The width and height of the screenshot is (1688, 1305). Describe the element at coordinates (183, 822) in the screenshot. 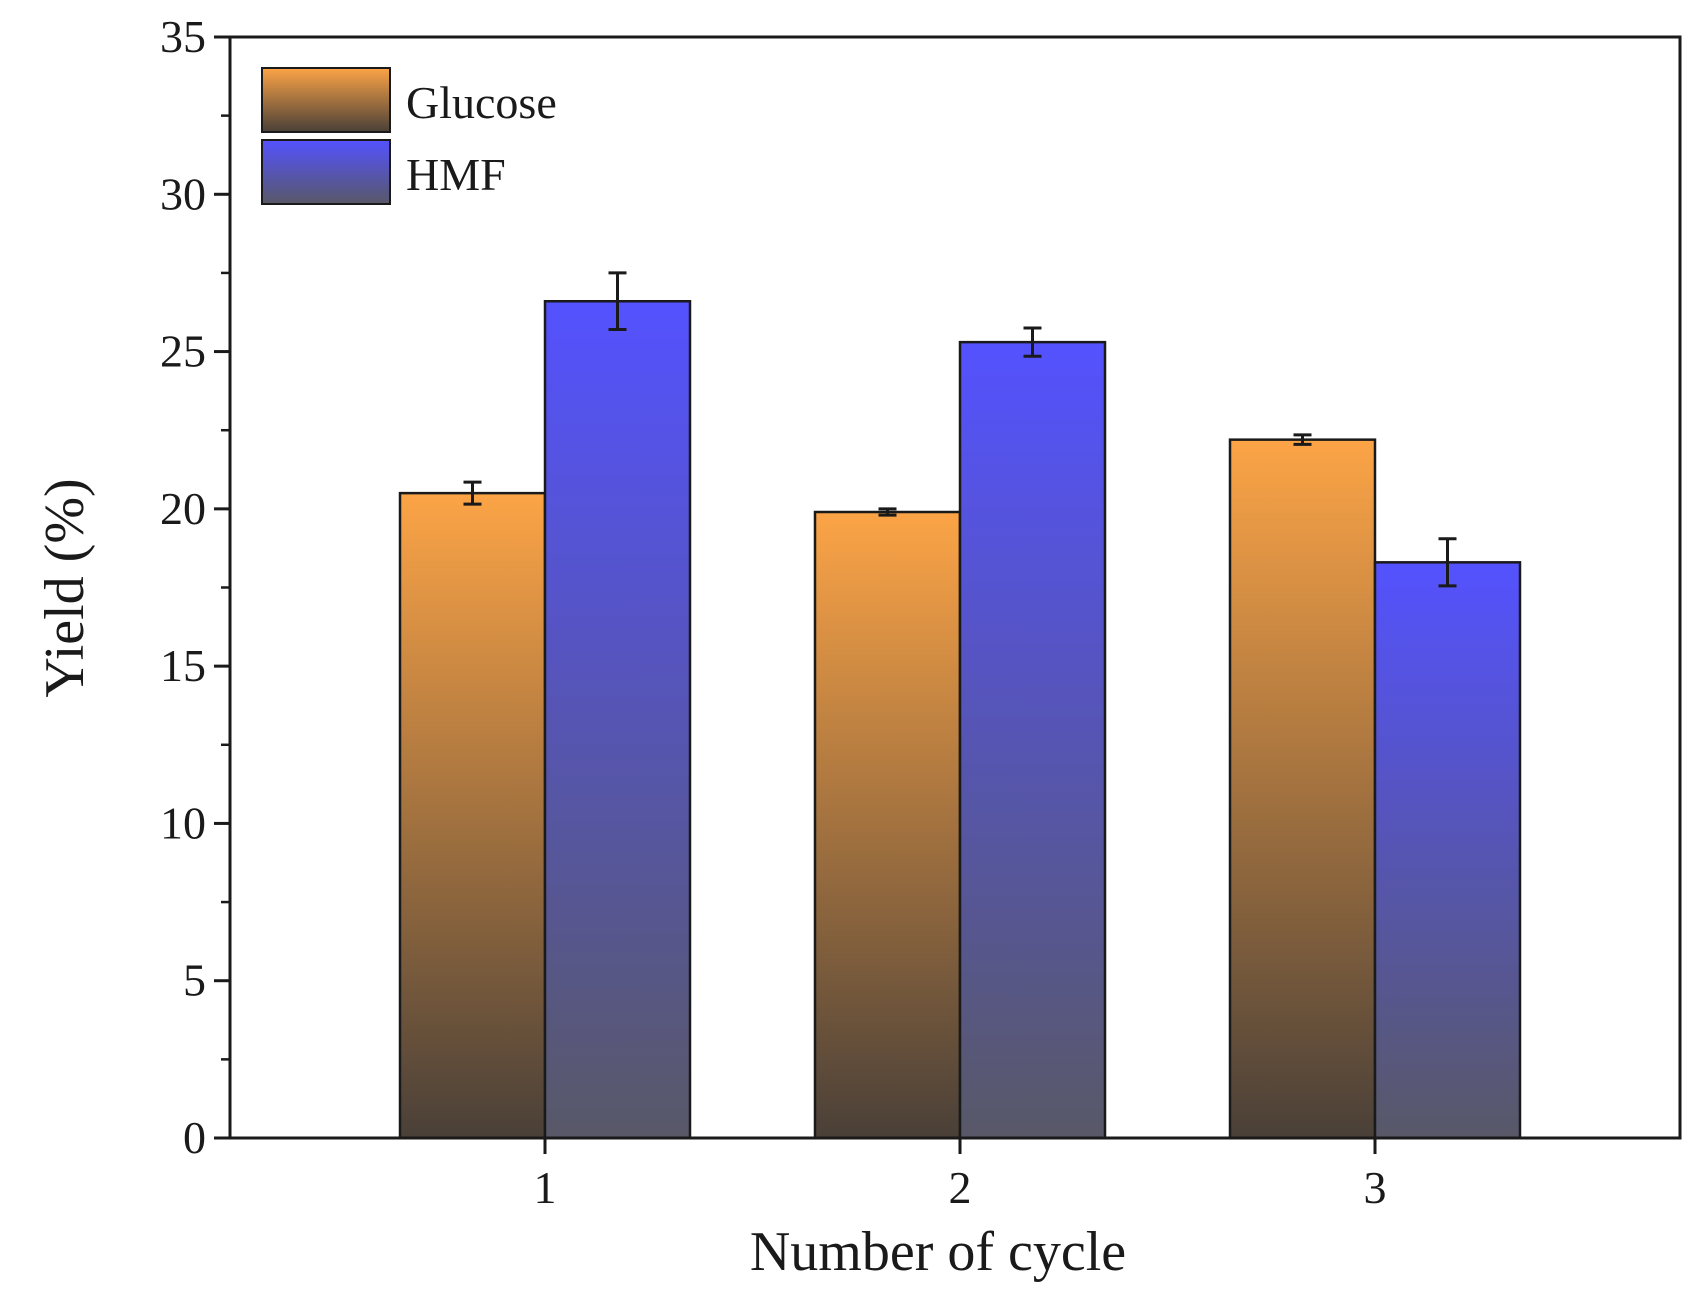

I see `y-tick-label: 10` at that location.